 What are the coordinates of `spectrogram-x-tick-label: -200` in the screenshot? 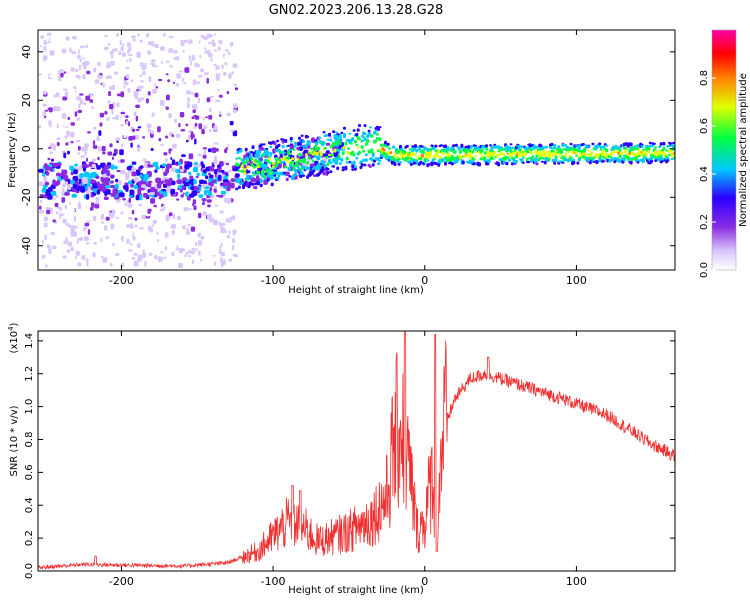 It's located at (121, 280).